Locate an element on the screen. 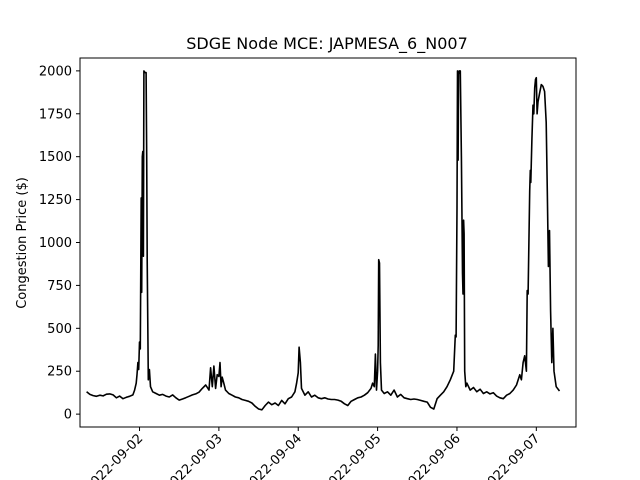 This screenshot has width=640, height=480. y-tick-label: 2000 is located at coordinates (55, 71).